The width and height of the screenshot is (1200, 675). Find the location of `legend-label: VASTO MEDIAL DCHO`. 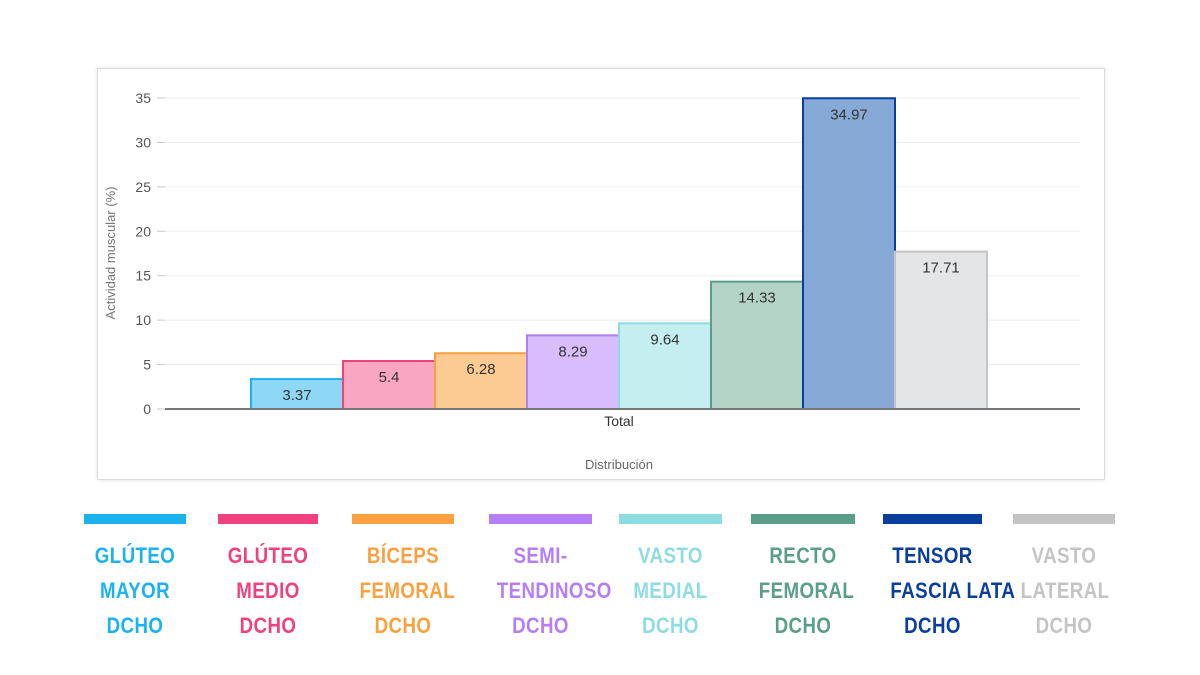

legend-label: VASTO MEDIAL DCHO is located at coordinates (671, 590).